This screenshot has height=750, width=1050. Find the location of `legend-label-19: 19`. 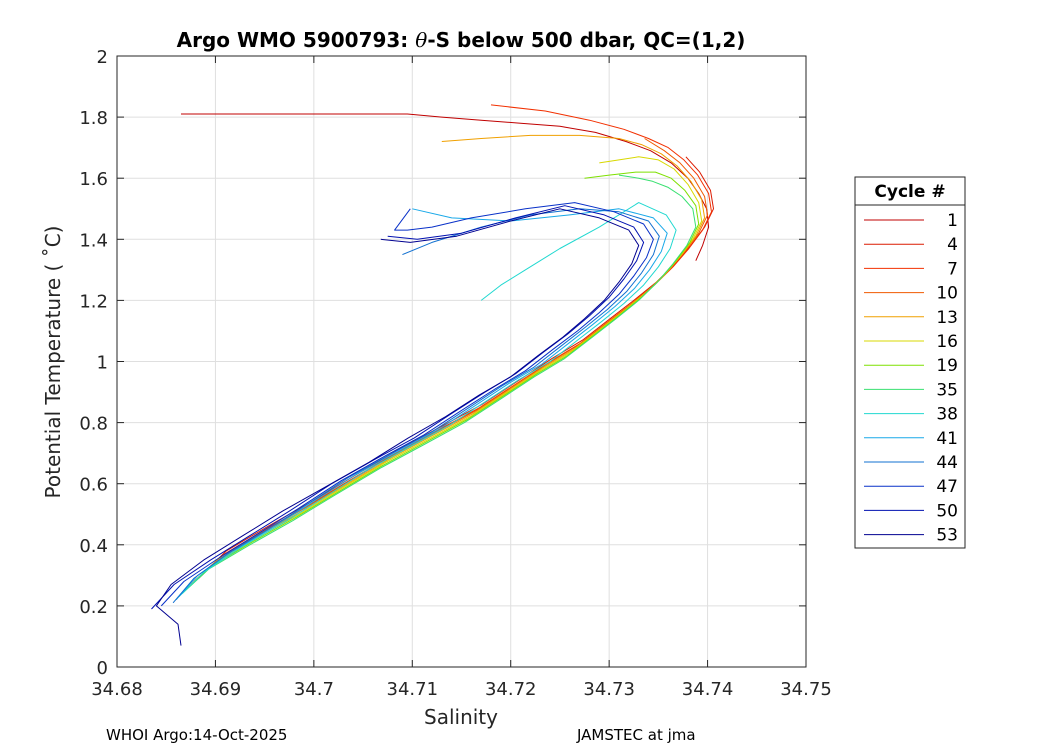

legend-label-19: 19 is located at coordinates (947, 366).